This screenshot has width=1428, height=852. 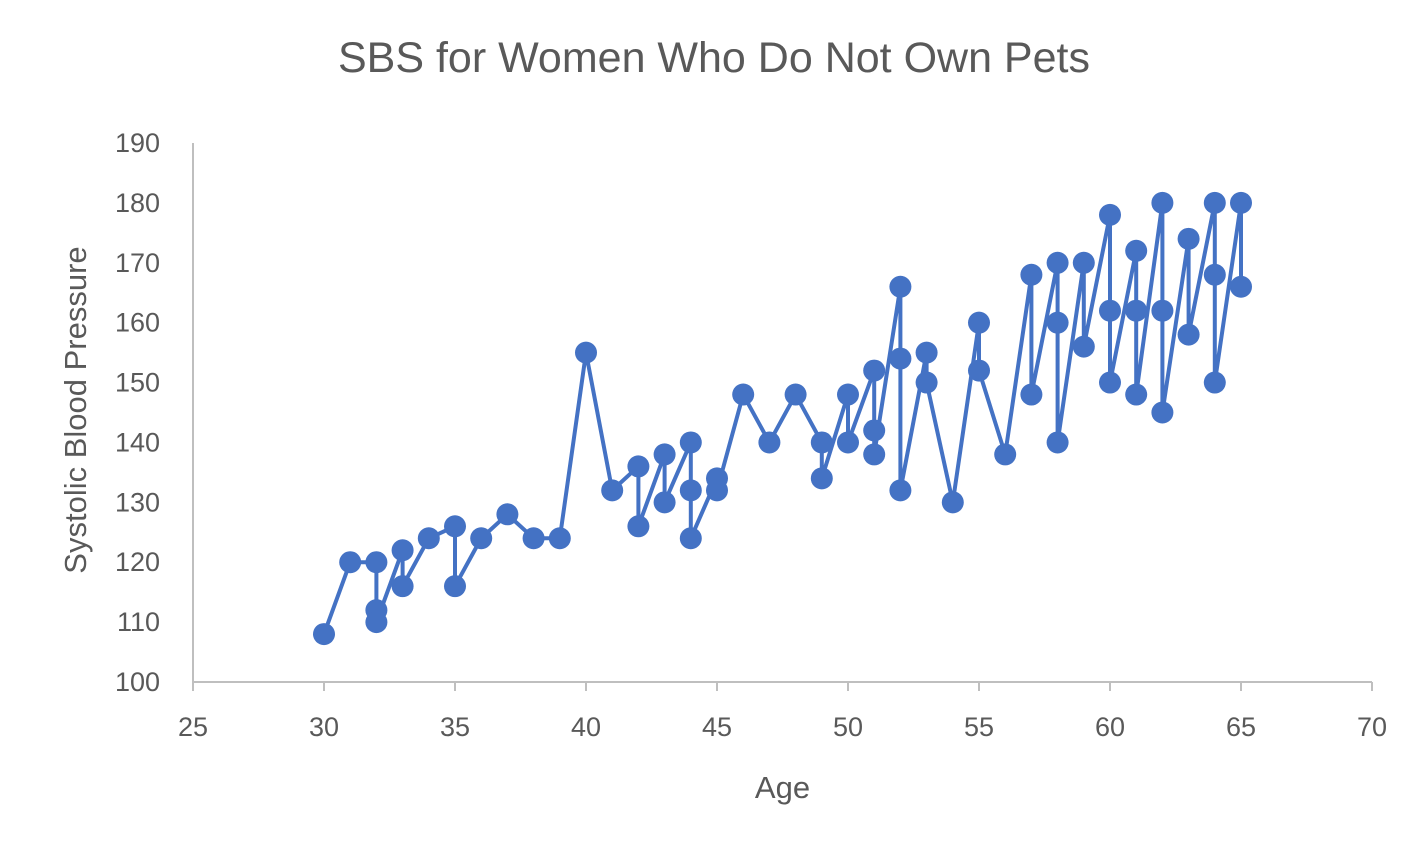 I want to click on x-axis-title: Age, so click(x=782, y=787).